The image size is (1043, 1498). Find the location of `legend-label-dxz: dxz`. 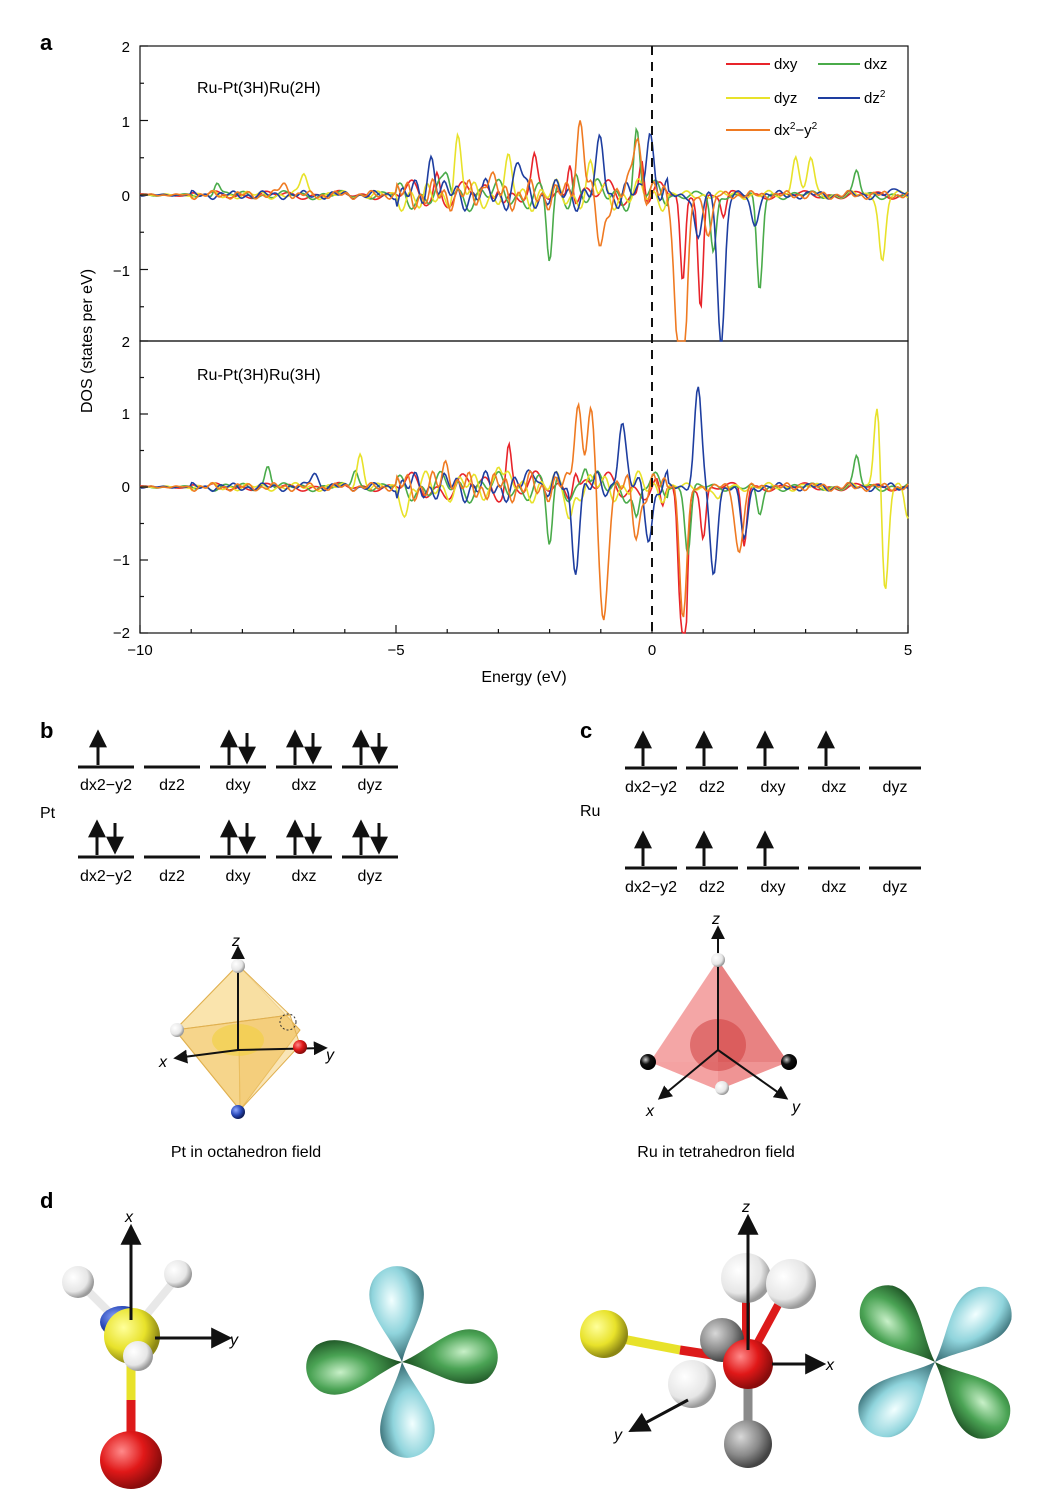

legend-label-dxz: dxz is located at coordinates (875, 64).